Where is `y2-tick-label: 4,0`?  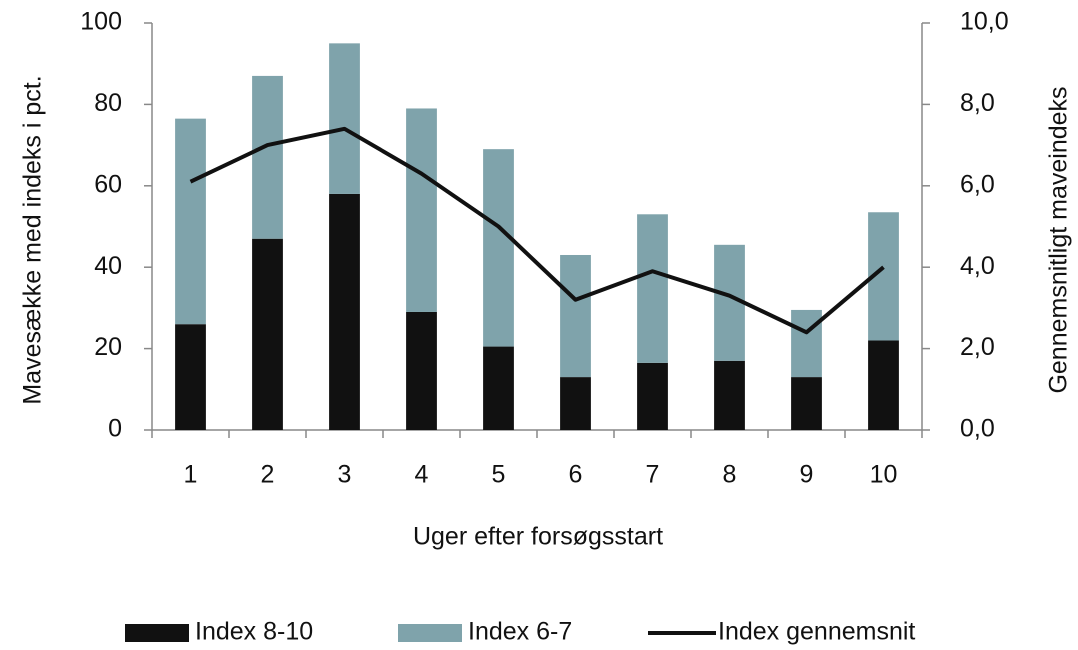 y2-tick-label: 4,0 is located at coordinates (977, 266).